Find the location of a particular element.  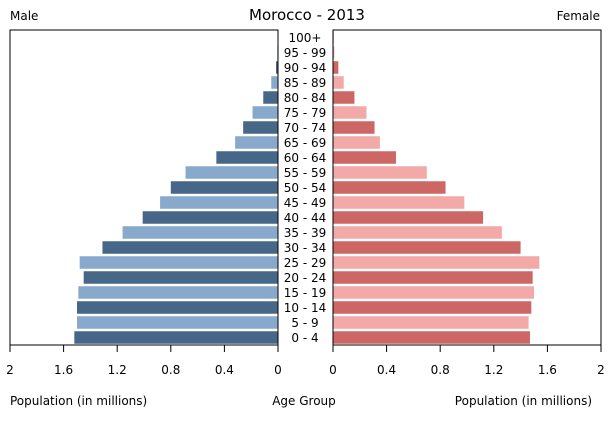

chart-title: Morocco - 2013 is located at coordinates (307, 15).